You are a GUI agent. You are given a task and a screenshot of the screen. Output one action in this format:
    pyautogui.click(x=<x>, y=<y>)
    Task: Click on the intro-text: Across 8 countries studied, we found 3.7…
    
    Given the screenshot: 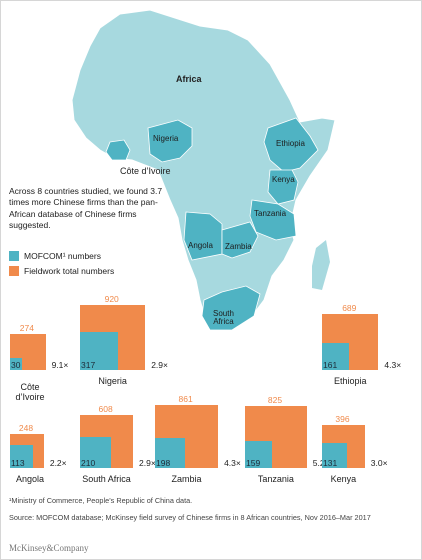 What is the action you would take?
    pyautogui.click(x=86, y=208)
    